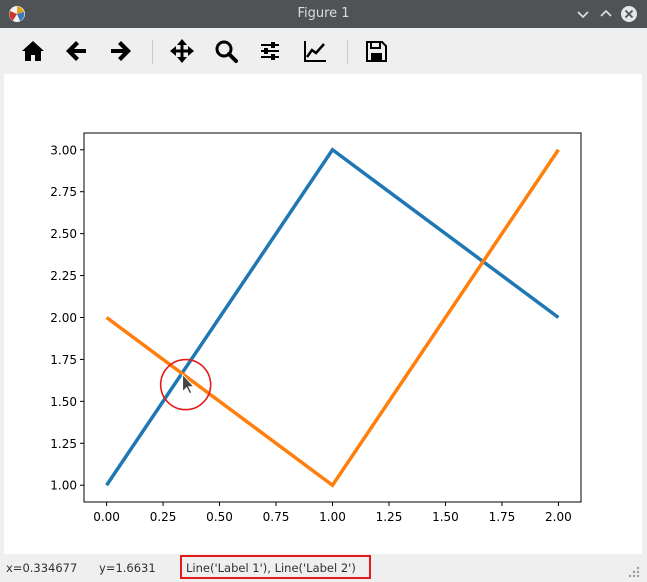  Describe the element at coordinates (389, 517) in the screenshot. I see `x-tick-label: 1.25` at that location.